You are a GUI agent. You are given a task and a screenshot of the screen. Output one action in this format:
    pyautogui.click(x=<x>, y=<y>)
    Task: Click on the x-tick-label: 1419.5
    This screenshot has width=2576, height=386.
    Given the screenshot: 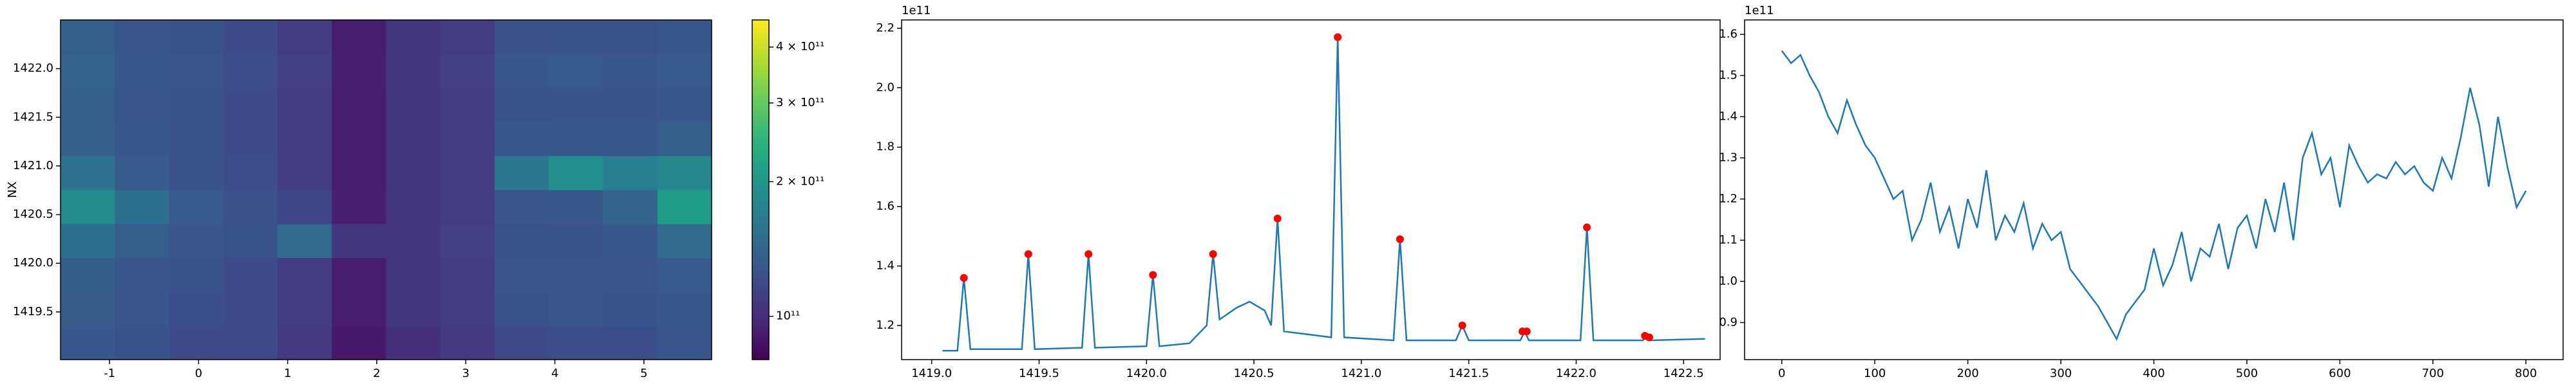 What is the action you would take?
    pyautogui.click(x=1039, y=373)
    